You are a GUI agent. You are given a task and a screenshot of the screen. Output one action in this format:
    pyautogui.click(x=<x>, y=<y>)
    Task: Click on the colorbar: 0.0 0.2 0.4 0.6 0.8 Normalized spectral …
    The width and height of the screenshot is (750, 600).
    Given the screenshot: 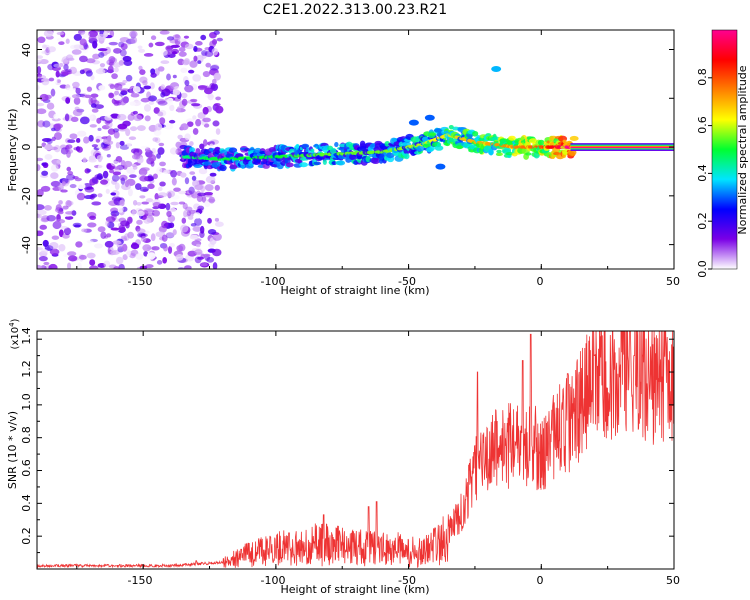 What is the action you would take?
    pyautogui.click(x=722, y=153)
    